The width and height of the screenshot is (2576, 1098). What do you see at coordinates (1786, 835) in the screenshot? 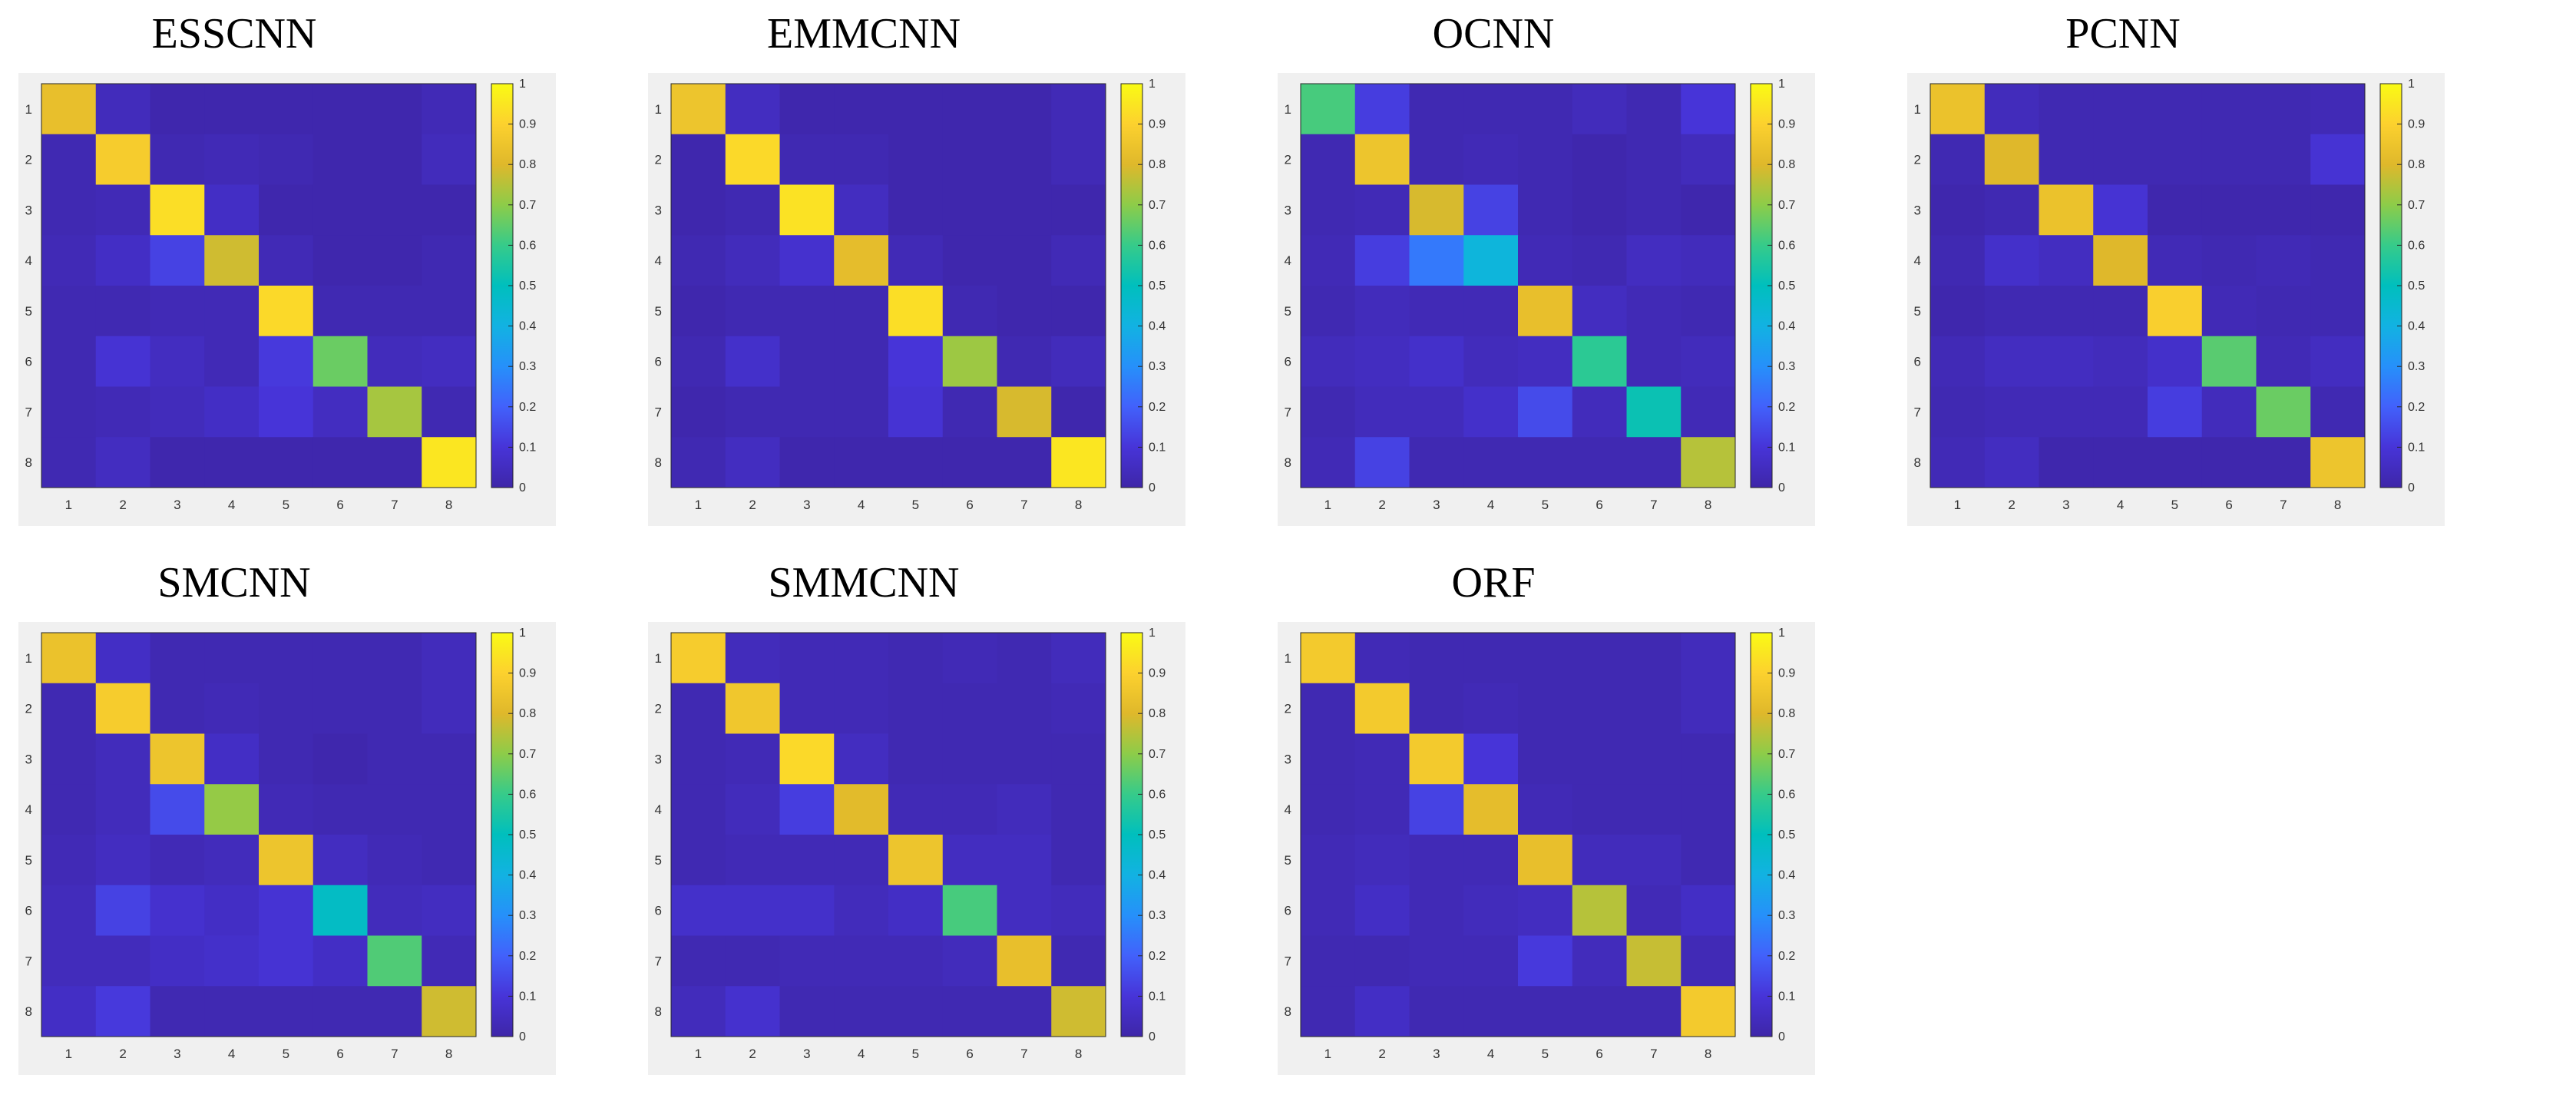
I see `colorbar-tick-label: 0.5` at bounding box center [1786, 835].